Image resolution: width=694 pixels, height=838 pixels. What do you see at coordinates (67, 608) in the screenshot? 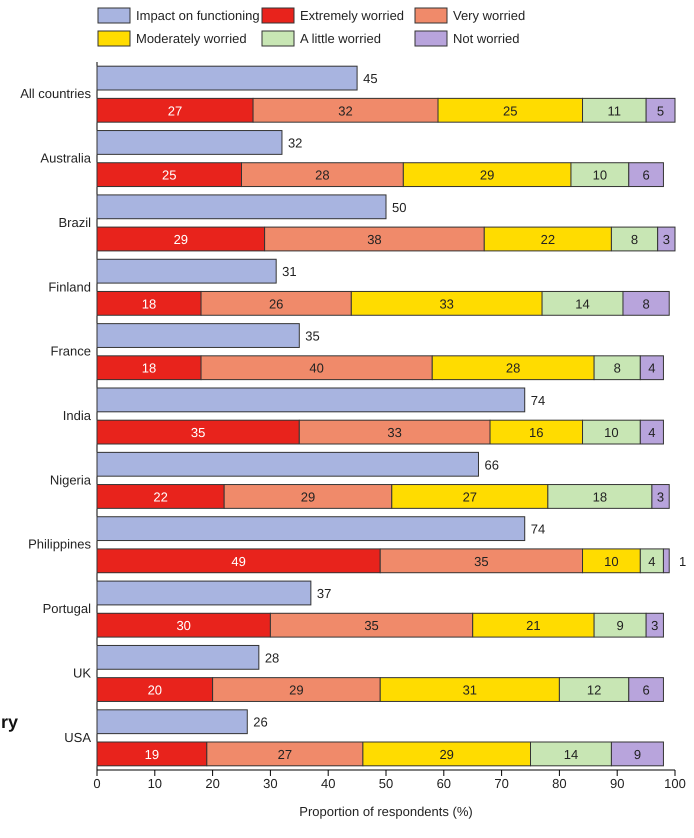
I see `y-tick-label: Portugal` at bounding box center [67, 608].